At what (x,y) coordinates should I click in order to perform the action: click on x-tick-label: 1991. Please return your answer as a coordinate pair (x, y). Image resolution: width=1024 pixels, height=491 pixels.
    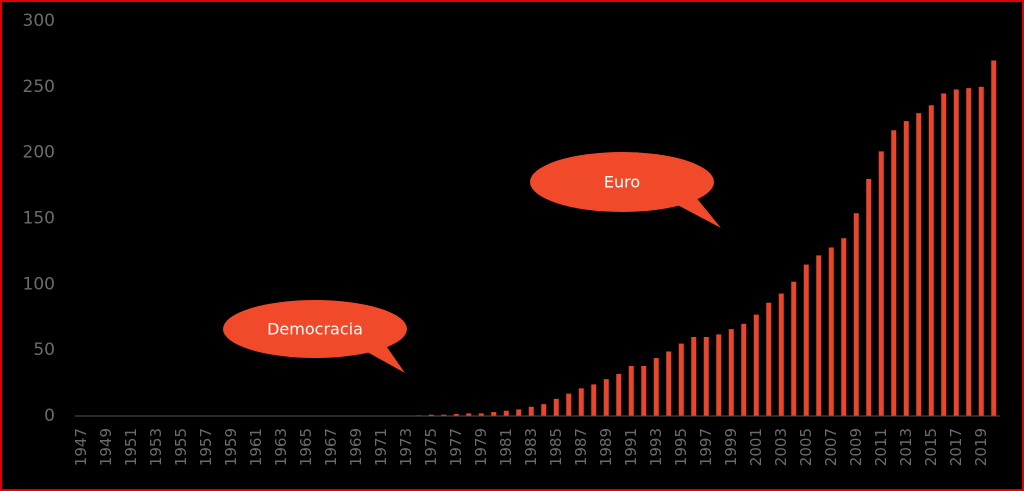
    Looking at the image, I should click on (631, 447).